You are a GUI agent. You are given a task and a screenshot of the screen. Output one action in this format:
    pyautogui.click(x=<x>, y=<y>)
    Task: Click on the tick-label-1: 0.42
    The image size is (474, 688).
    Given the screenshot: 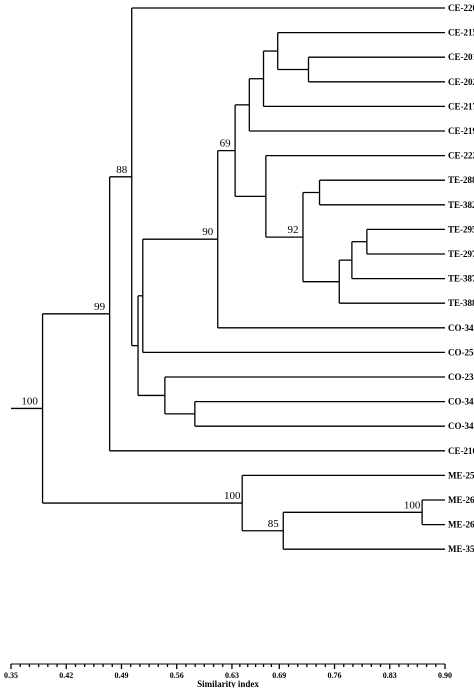 What is the action you would take?
    pyautogui.click(x=66, y=675)
    